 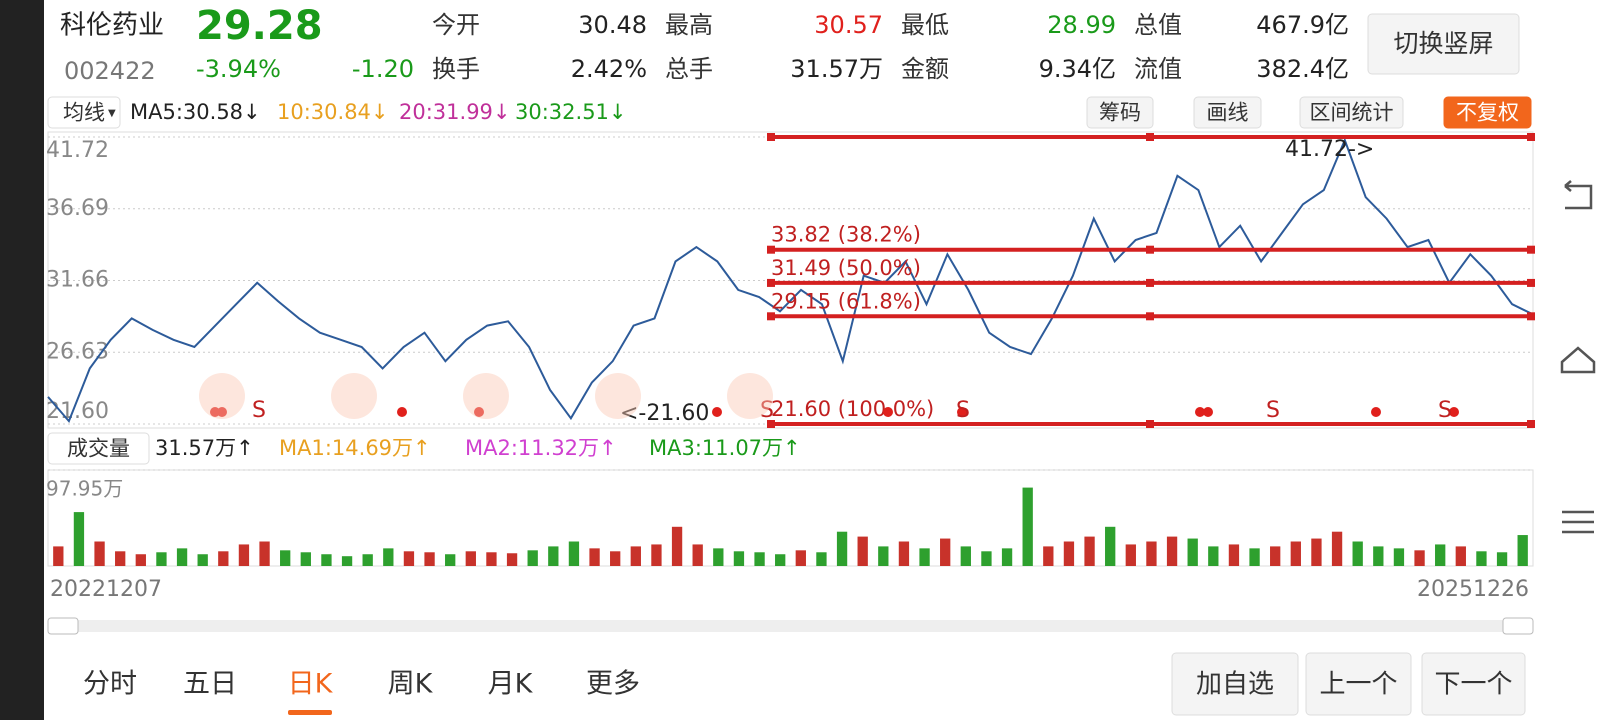 I want to click on adjust-button-label: 不复权, so click(x=1487, y=113).